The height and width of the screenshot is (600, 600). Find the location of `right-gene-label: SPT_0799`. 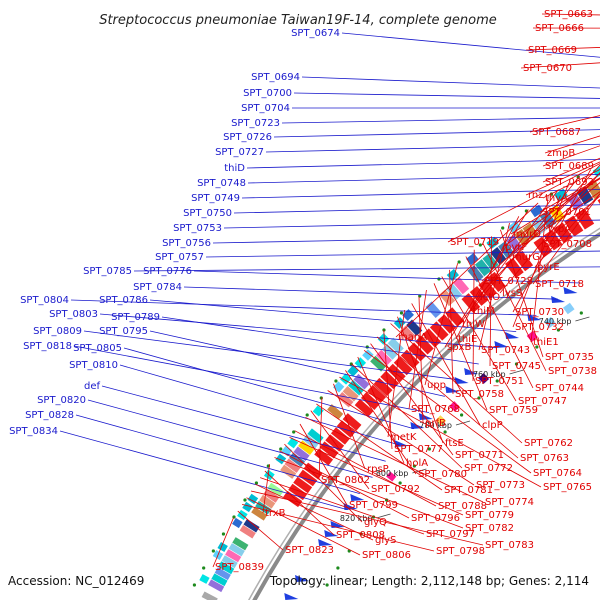

right-gene-label: SPT_0799 is located at coordinates (373, 505).